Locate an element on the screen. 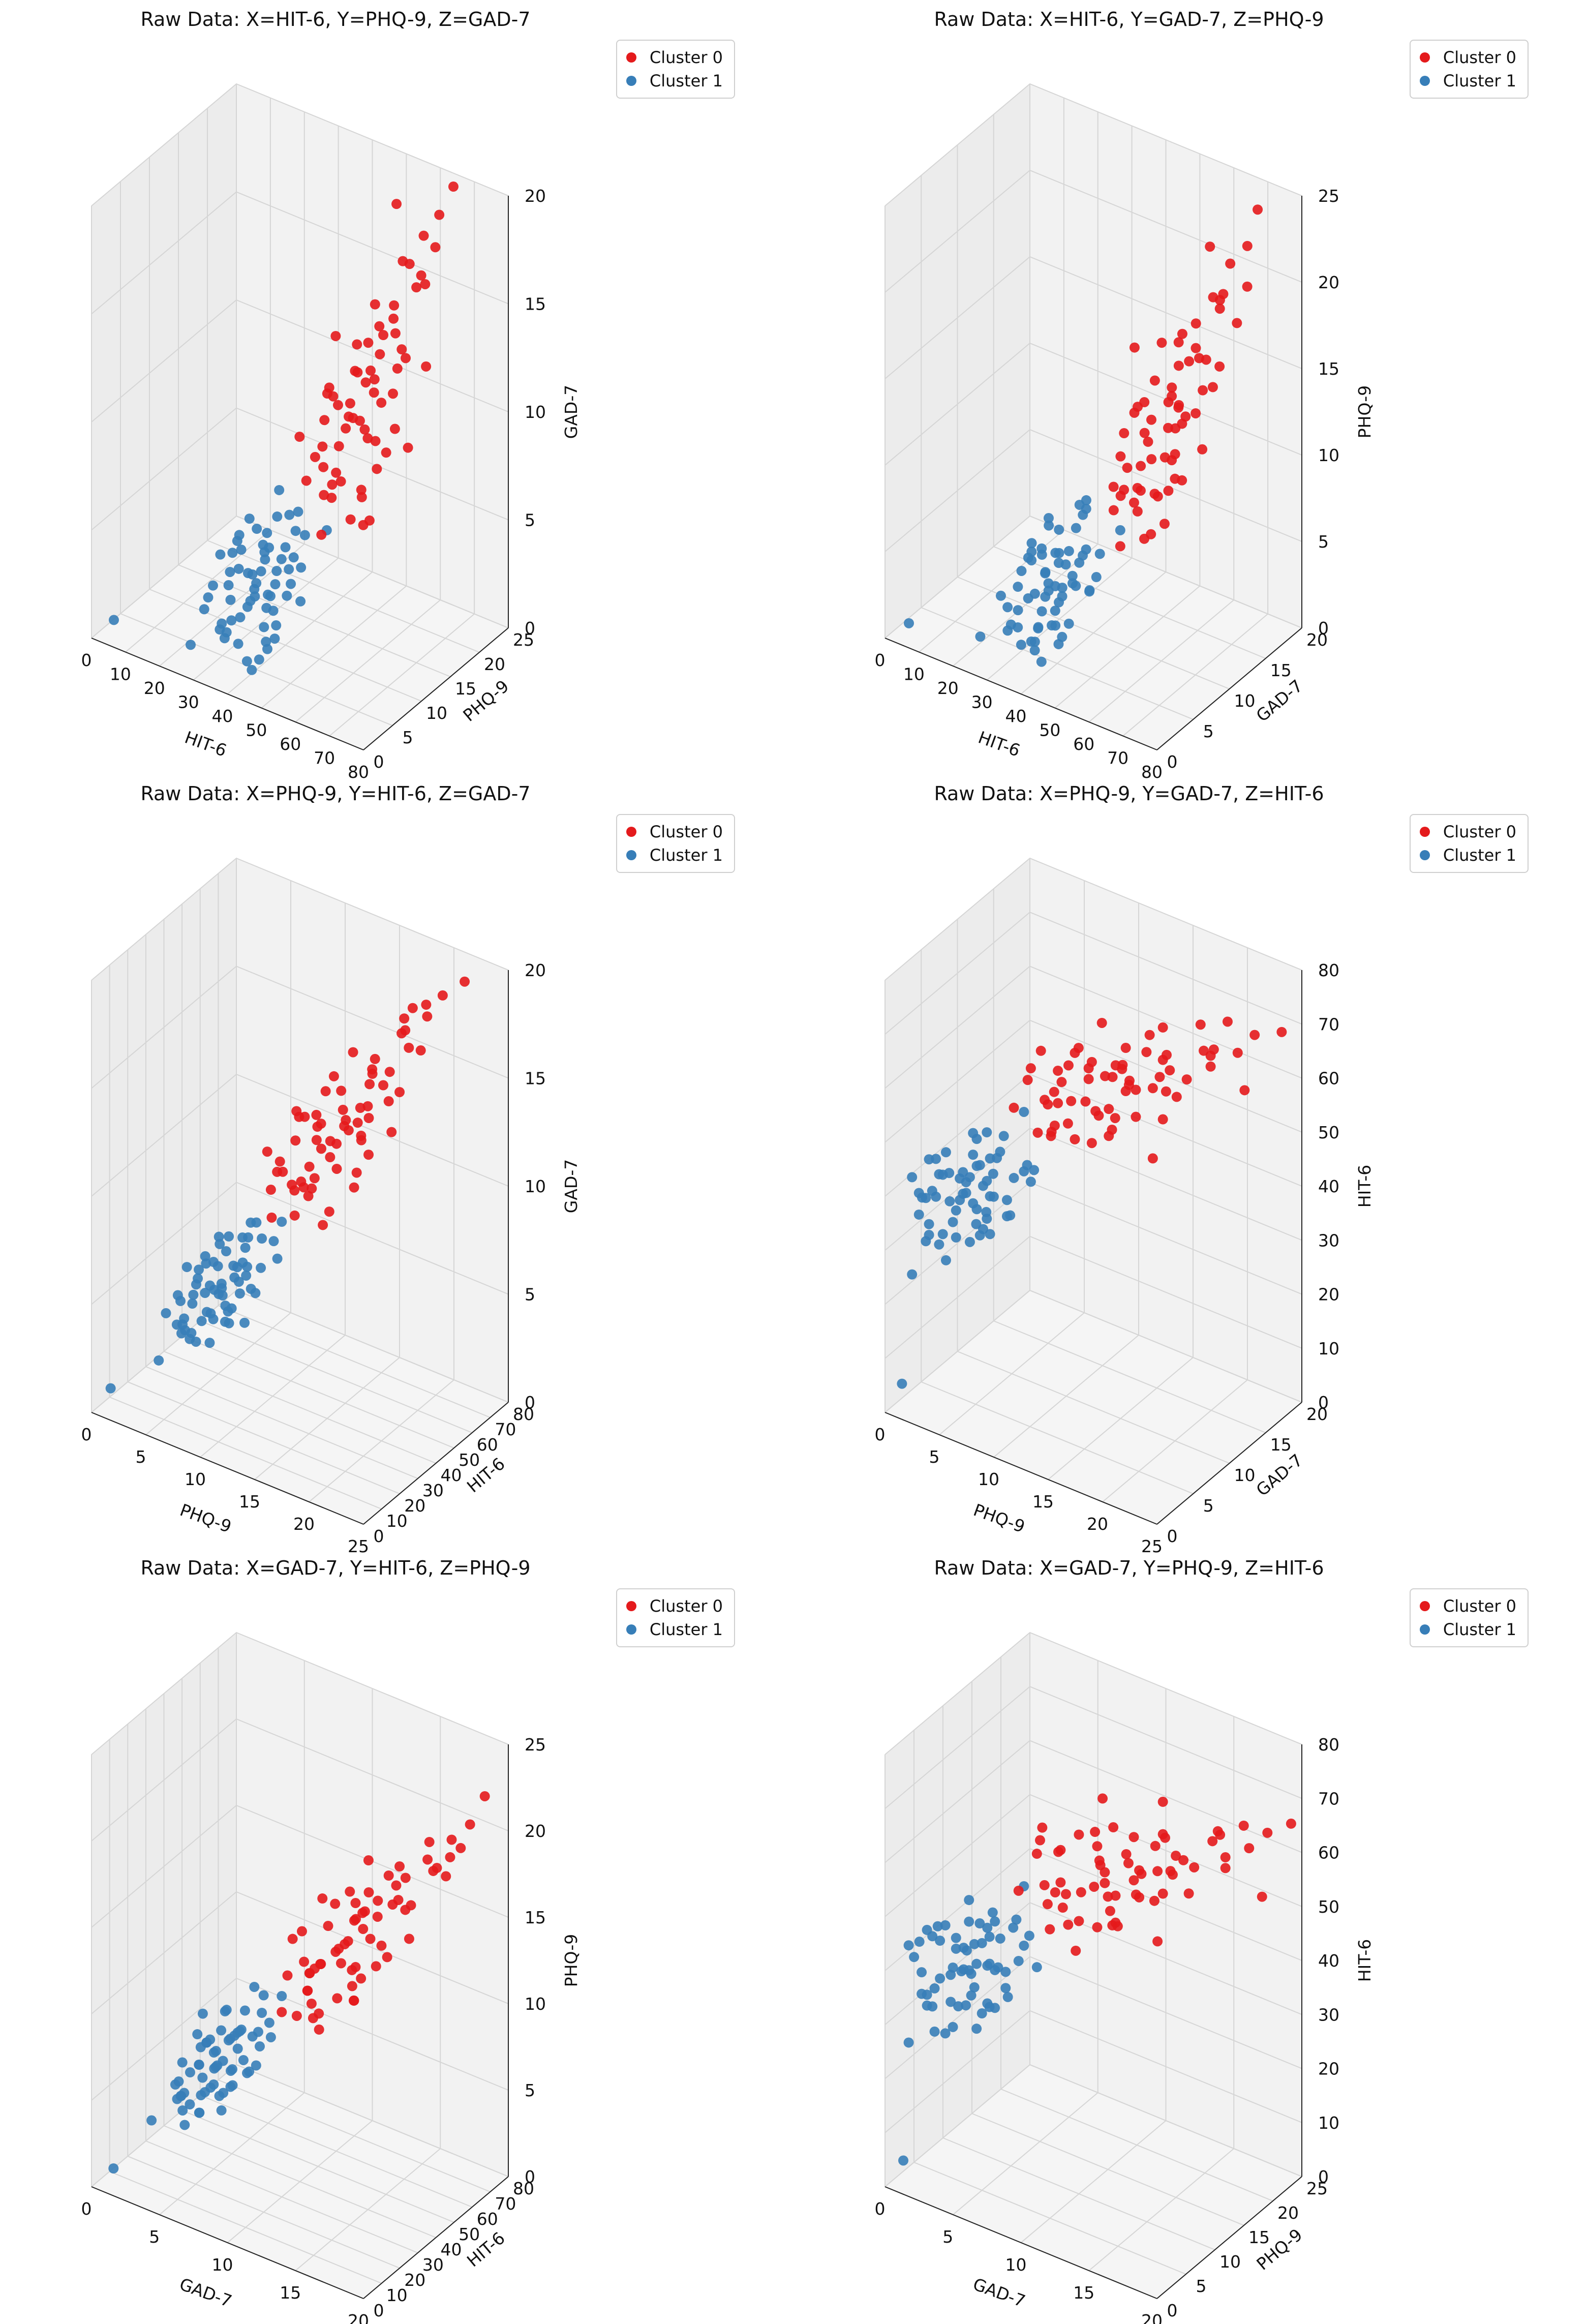 The image size is (1587, 2324). legend-label-cluster-1: Cluster 1 is located at coordinates (686, 80).